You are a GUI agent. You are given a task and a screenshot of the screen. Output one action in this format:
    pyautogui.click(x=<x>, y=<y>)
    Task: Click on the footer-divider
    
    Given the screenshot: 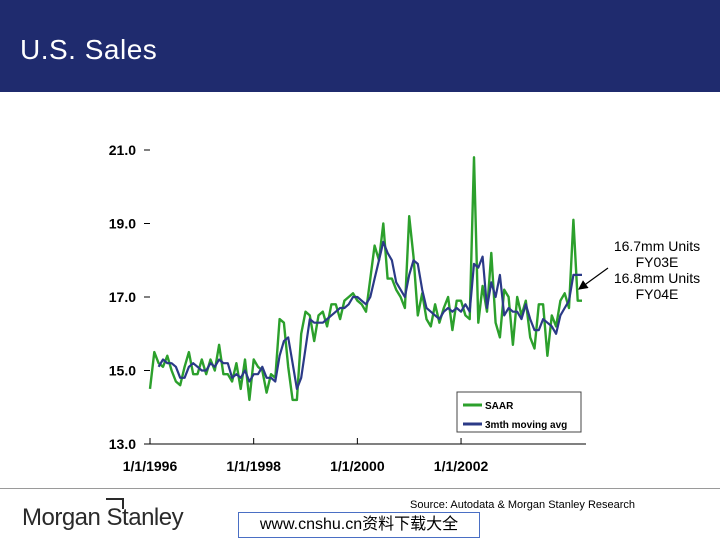 What is the action you would take?
    pyautogui.click(x=360, y=488)
    